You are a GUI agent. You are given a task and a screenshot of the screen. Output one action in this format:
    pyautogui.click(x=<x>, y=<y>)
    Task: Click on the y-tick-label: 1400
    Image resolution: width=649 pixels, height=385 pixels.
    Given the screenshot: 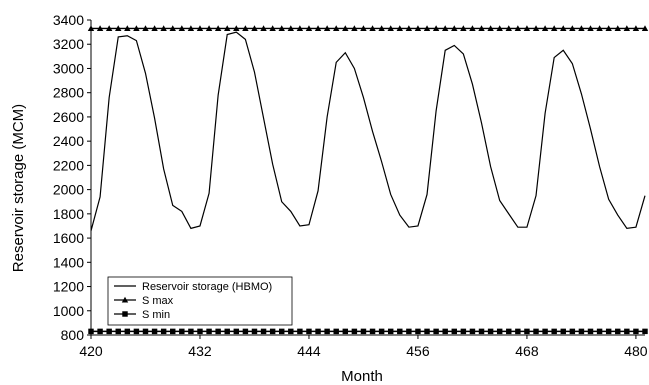 What is the action you would take?
    pyautogui.click(x=68, y=262)
    